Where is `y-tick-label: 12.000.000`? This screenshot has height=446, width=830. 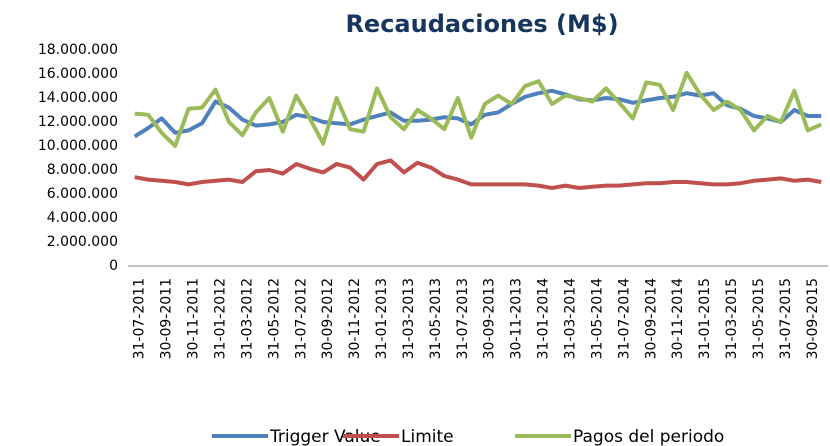 y-tick-label: 12.000.000 is located at coordinates (78, 122).